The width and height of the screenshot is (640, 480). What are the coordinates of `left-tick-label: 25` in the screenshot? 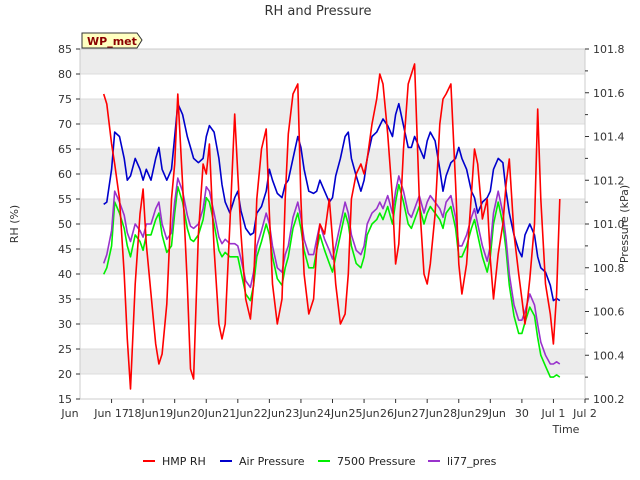 It's located at (65, 349).